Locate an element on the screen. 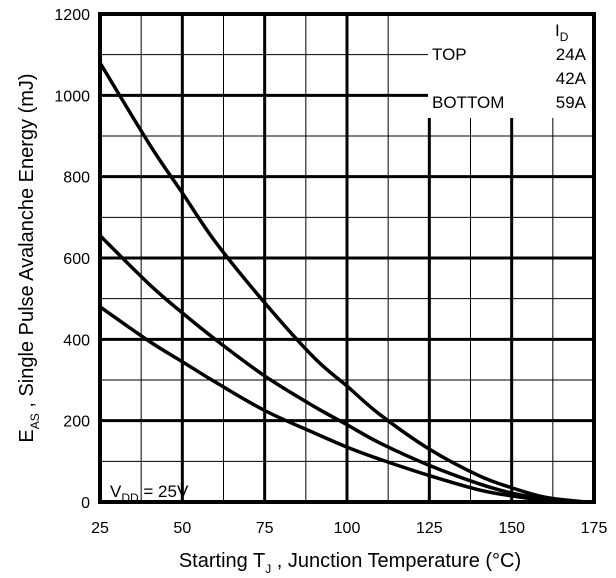 The width and height of the screenshot is (616, 578). legend-header: ID is located at coordinates (562, 32).